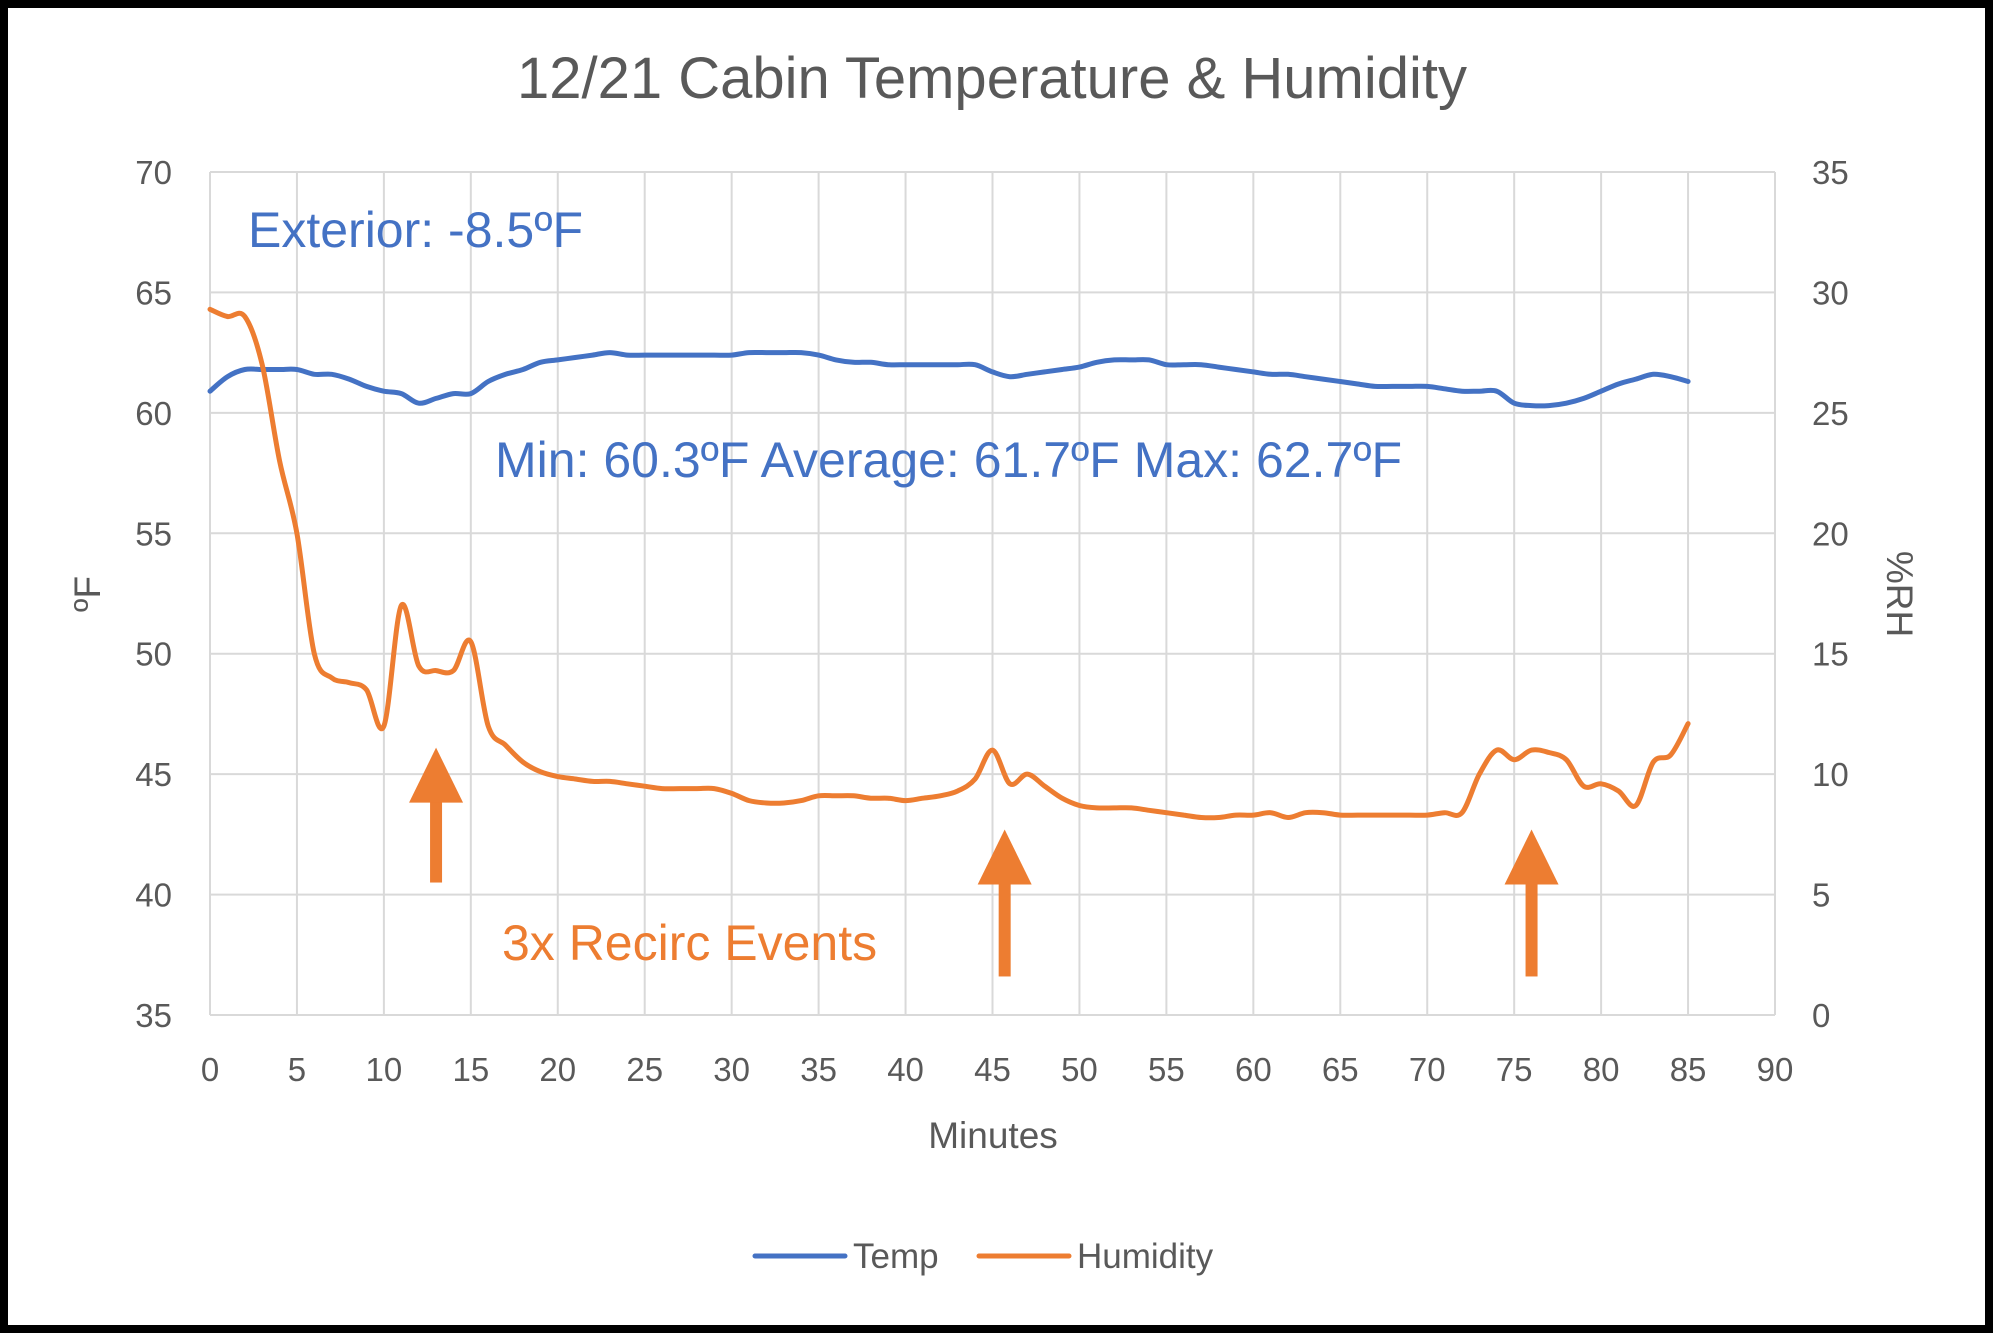 The image size is (1993, 1333). I want to click on x-tick-label: 60, so click(1253, 1069).